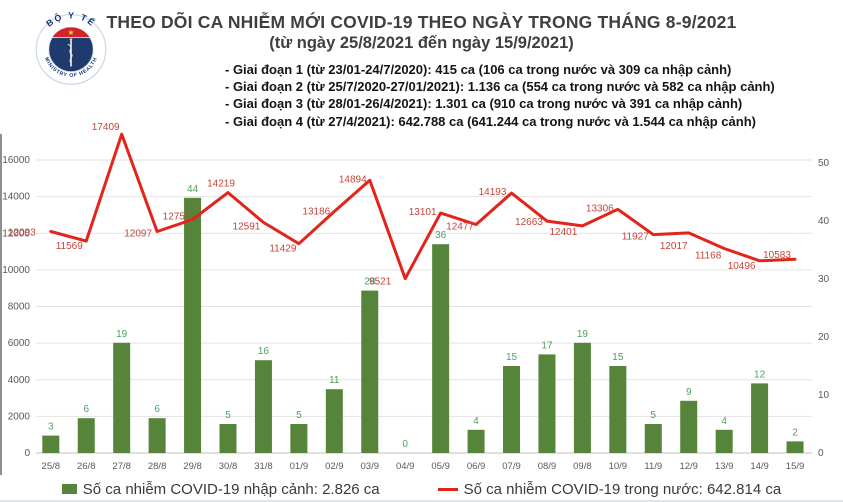 This screenshot has height=502, width=843. What do you see at coordinates (16, 197) in the screenshot?
I see `left-axis-tick: 14000` at bounding box center [16, 197].